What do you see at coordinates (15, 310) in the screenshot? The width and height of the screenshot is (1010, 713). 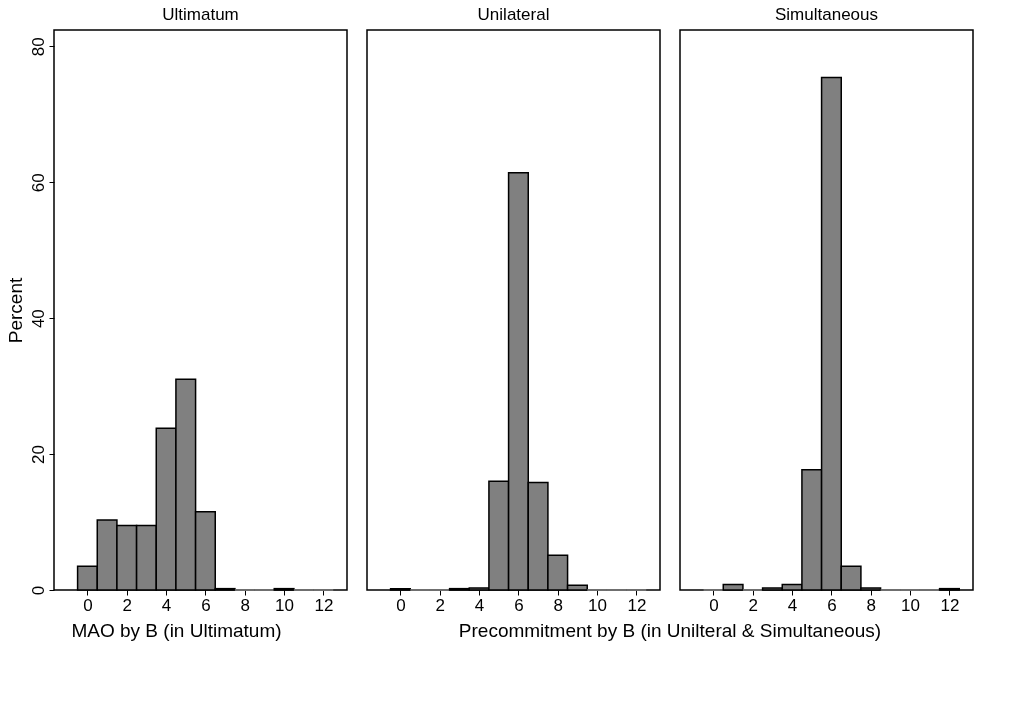 I see `y-axis-title: Percent` at bounding box center [15, 310].